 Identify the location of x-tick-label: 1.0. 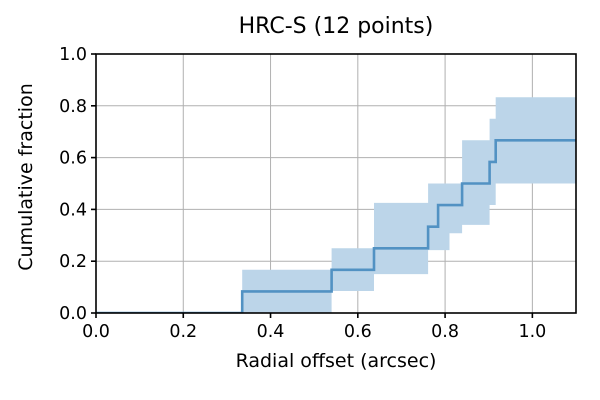
(532, 332).